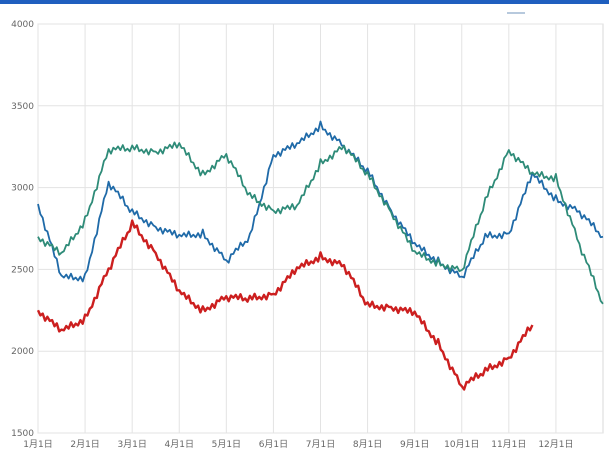 Image resolution: width=609 pixels, height=459 pixels. I want to click on x-tick-label: 1月1日, so click(37, 444).